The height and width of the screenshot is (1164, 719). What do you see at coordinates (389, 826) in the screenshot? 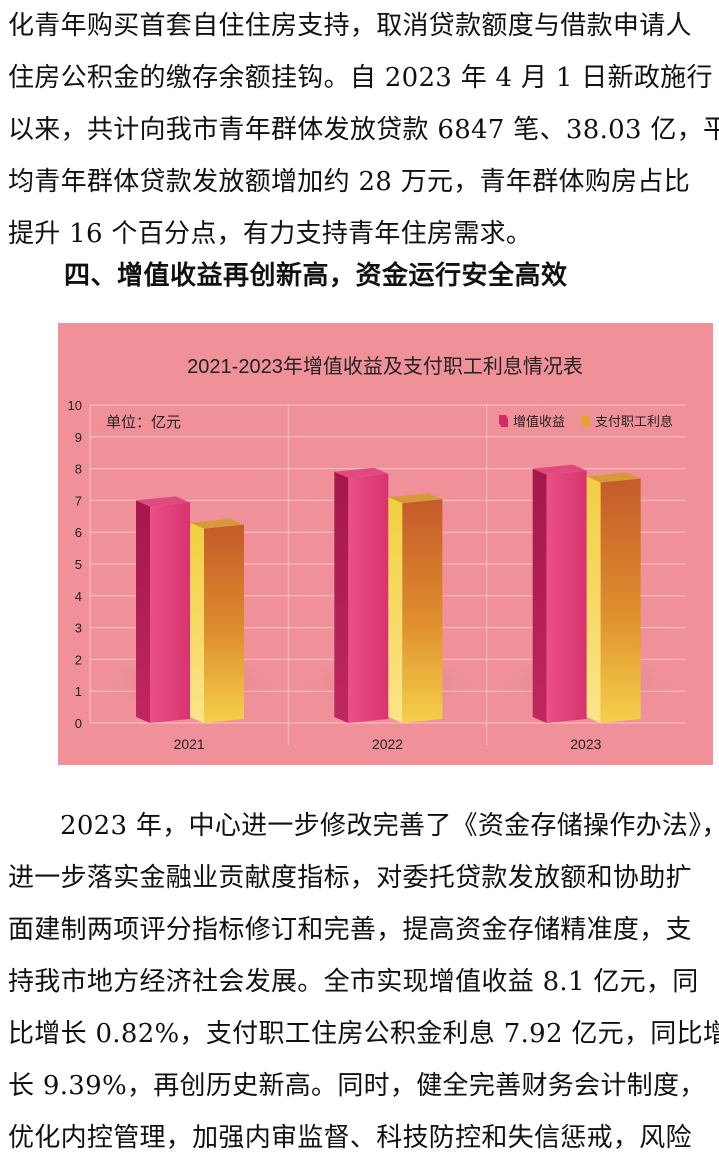
I see `paragraph-line: 2023 年，中心进一步修改完善了《资金存储操作办法》，` at bounding box center [389, 826].